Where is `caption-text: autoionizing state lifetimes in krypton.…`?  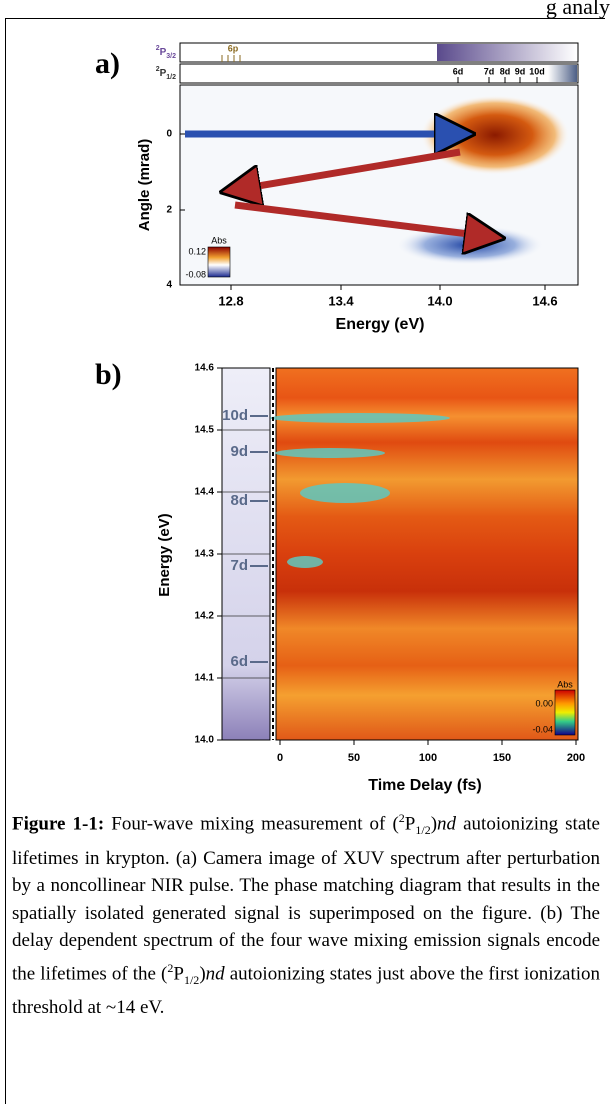
caption-text: autoionizing state lifetimes in krypton.… is located at coordinates (306, 898).